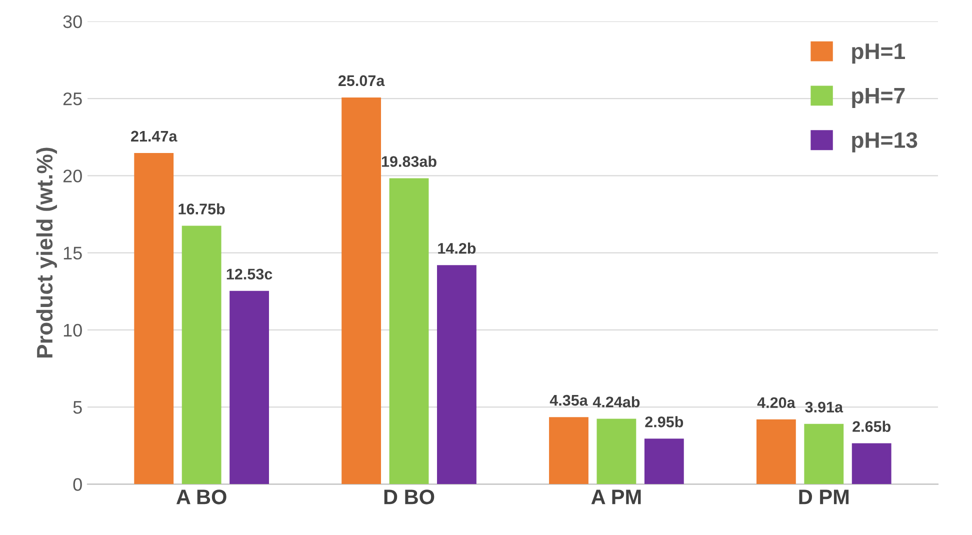 This screenshot has height=535, width=972. Describe the element at coordinates (73, 330) in the screenshot. I see `y-tick-label: 10` at that location.